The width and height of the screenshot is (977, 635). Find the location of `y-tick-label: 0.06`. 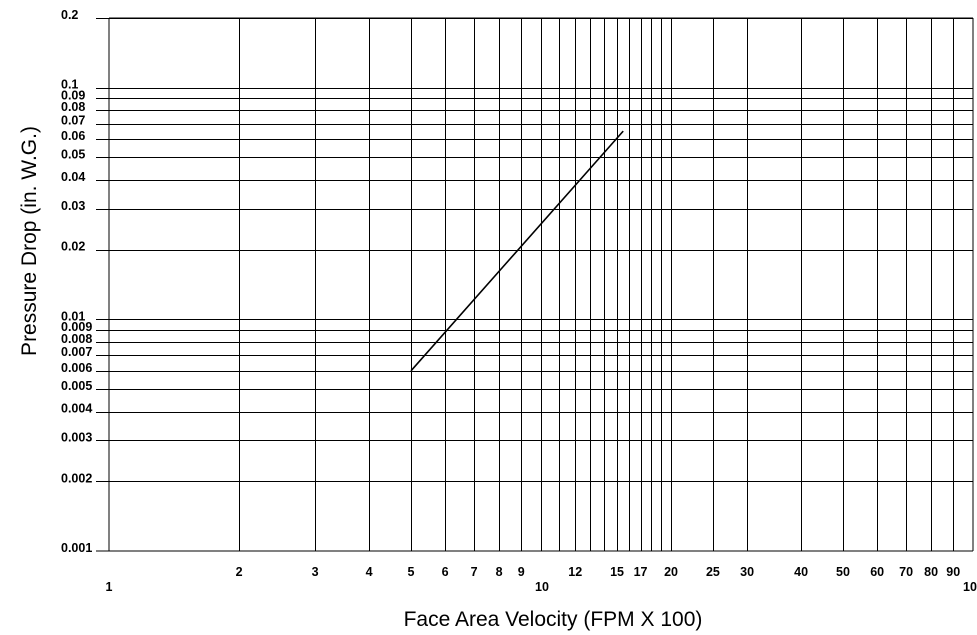

y-tick-label: 0.06 is located at coordinates (73, 136).